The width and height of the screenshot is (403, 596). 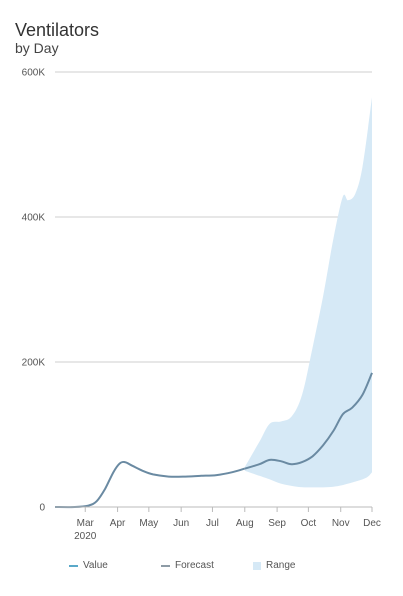 I want to click on x-tick-label: Aug, so click(x=245, y=523).